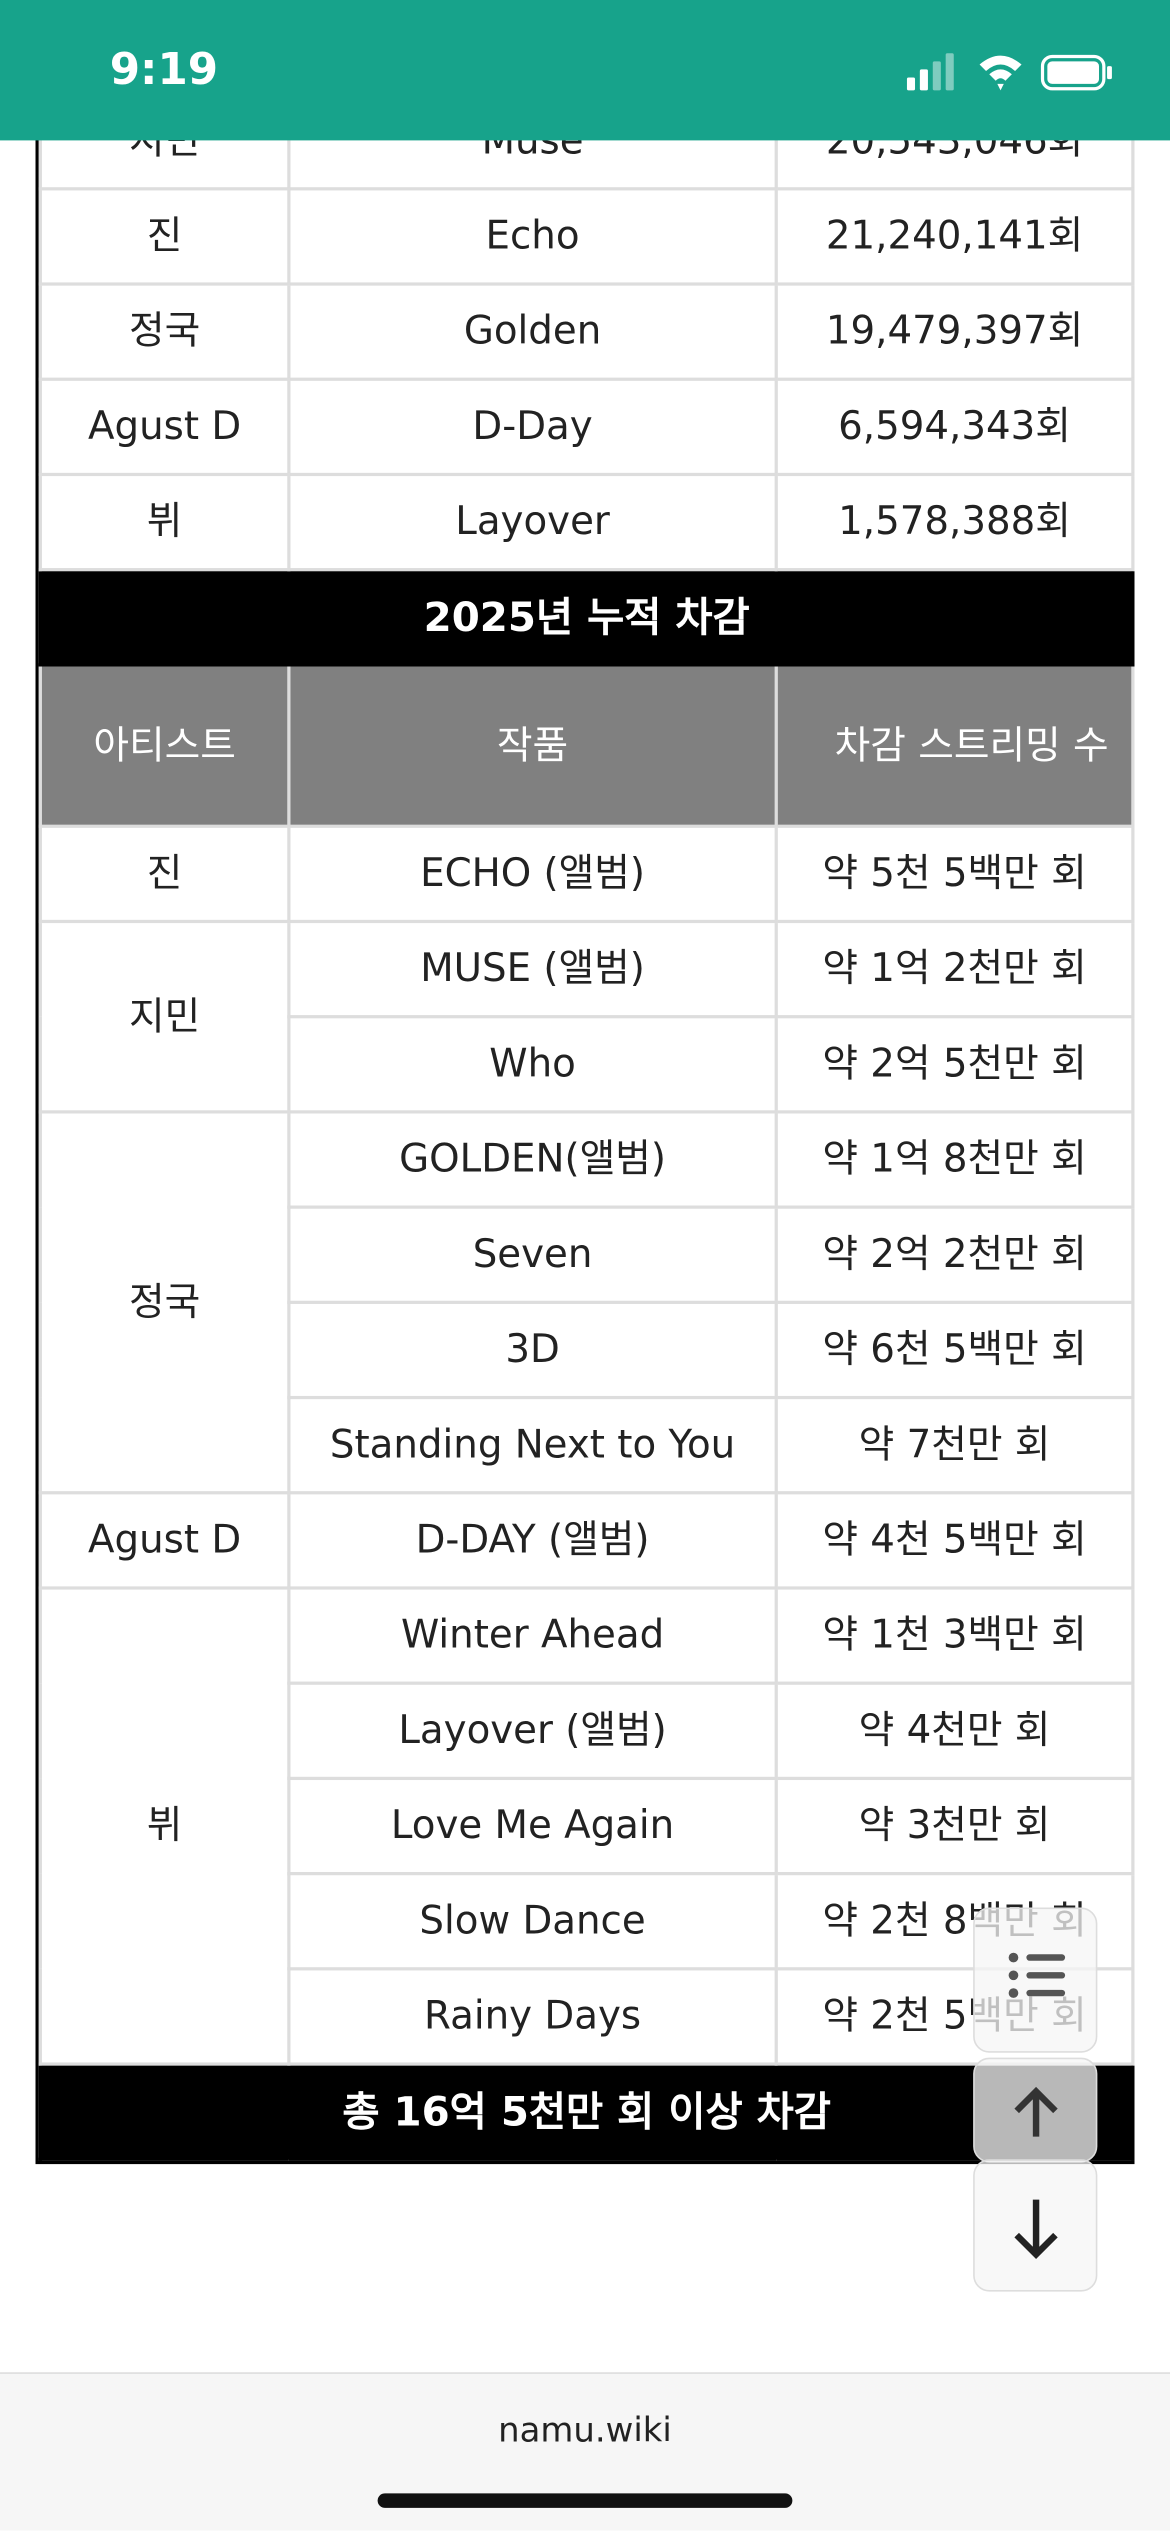 This screenshot has height=2532, width=1170. What do you see at coordinates (532, 1350) in the screenshot?
I see `work-cell: 3D` at bounding box center [532, 1350].